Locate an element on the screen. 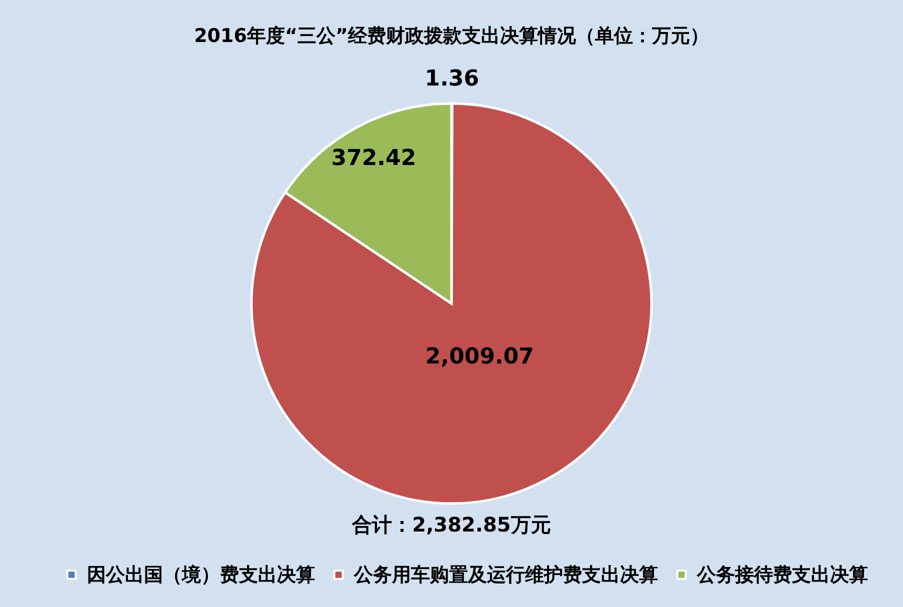 The height and width of the screenshot is (607, 903). legend-label: 公务用车购置及运行维护费支出决算 is located at coordinates (505, 575).